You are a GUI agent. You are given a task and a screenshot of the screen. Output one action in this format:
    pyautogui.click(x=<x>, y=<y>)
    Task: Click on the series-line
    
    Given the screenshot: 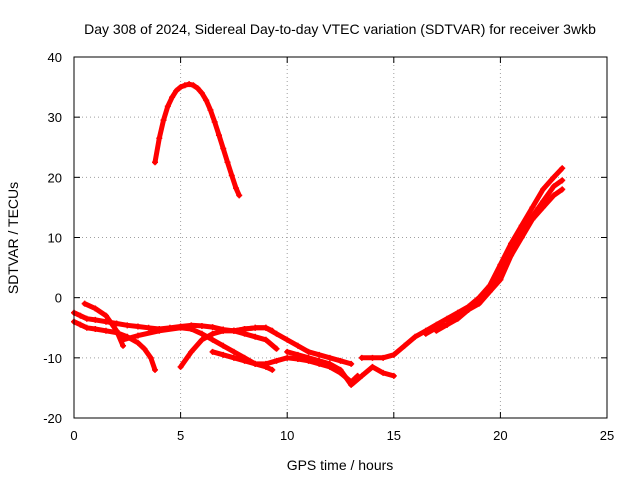 What is the action you would take?
    pyautogui.click(x=462, y=263)
    